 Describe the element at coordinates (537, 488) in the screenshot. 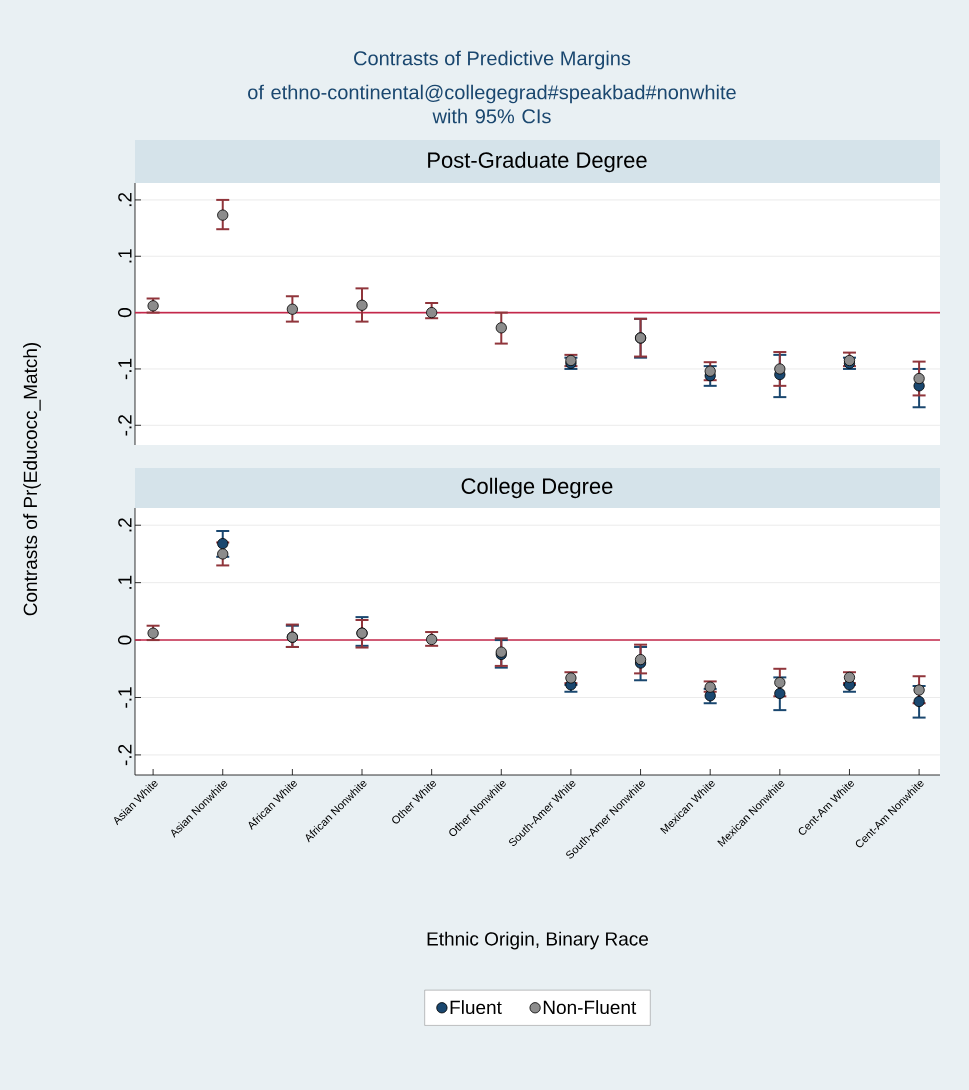

I see `text: College Degree` at that location.